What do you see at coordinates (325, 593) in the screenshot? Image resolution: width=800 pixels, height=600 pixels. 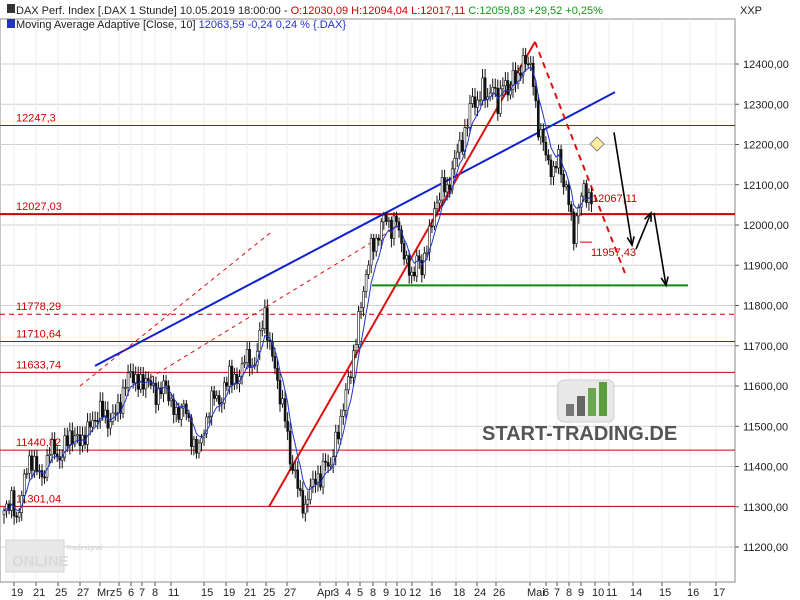 I see `x-tick-label: Apr` at bounding box center [325, 593].